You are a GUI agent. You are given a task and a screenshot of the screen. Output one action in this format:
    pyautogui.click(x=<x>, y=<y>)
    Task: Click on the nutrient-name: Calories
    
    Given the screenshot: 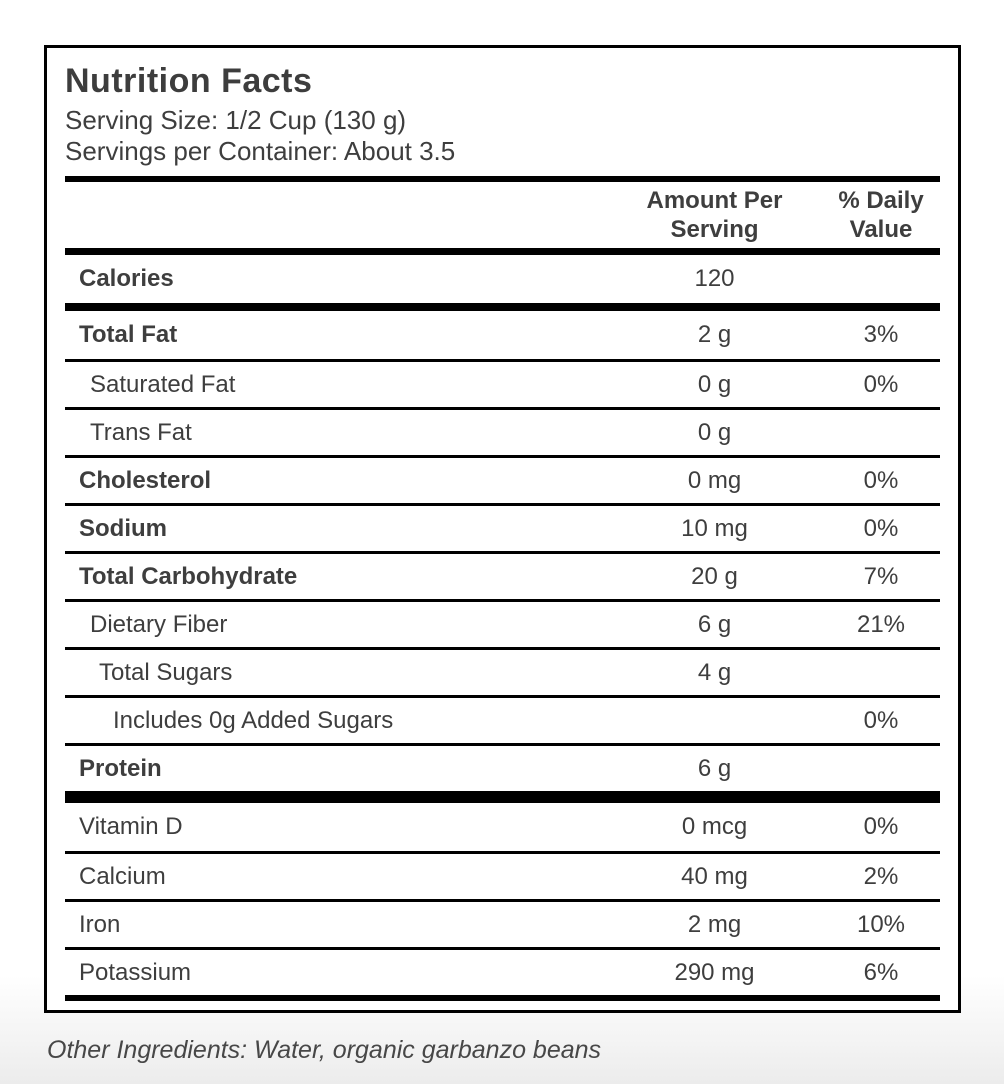 What is the action you would take?
    pyautogui.click(x=126, y=278)
    